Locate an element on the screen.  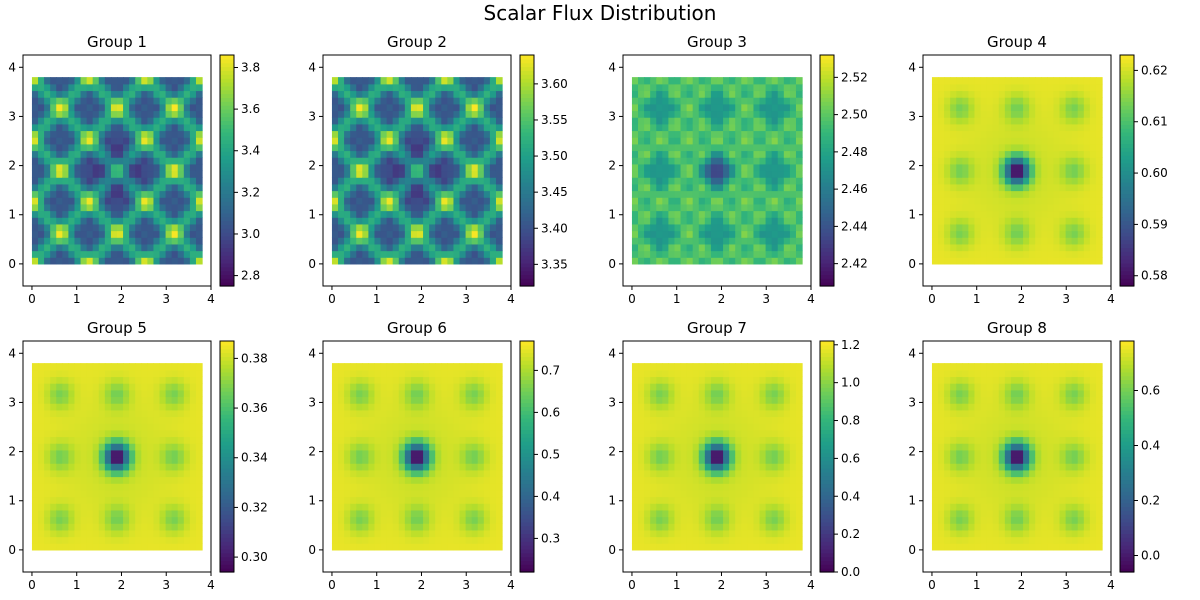
heatmap-image is located at coordinates (417, 457).